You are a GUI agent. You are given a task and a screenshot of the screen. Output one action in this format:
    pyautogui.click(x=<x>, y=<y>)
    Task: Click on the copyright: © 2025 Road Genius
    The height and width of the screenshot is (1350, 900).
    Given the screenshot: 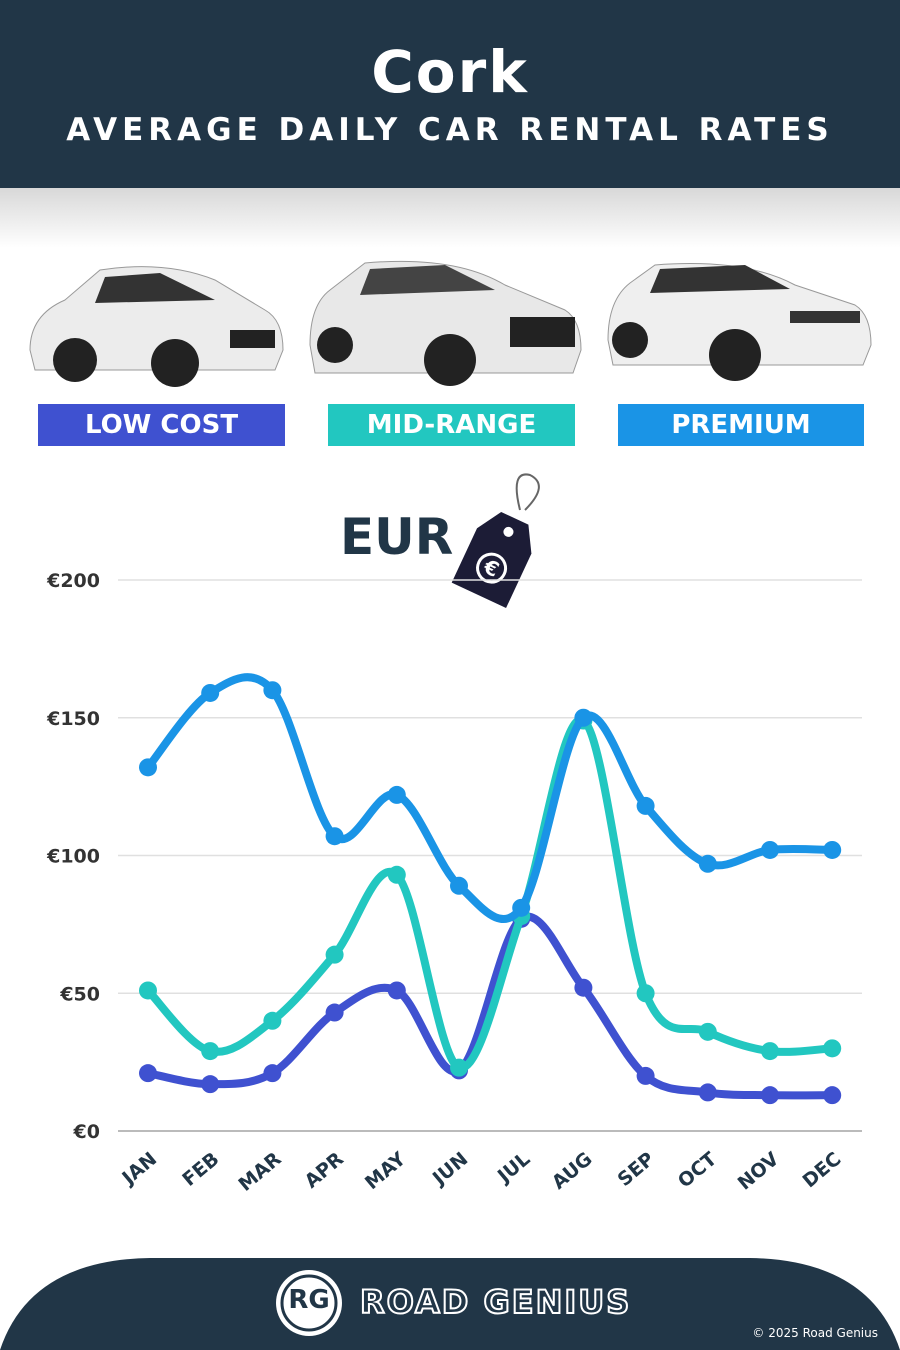 What is the action you would take?
    pyautogui.click(x=815, y=1333)
    